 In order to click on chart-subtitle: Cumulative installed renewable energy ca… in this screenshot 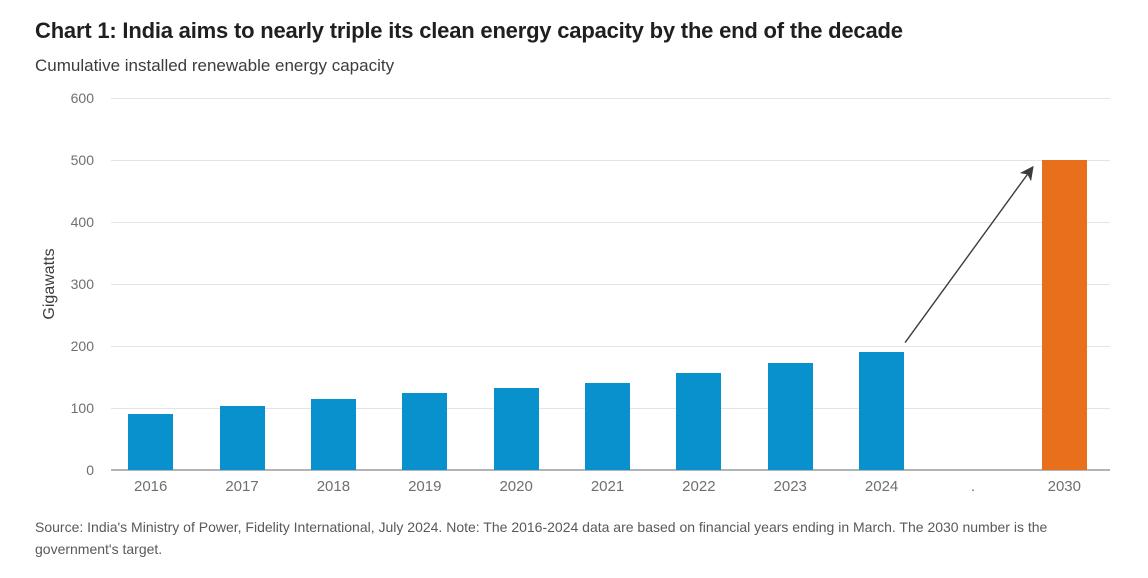, I will do `click(215, 65)`.